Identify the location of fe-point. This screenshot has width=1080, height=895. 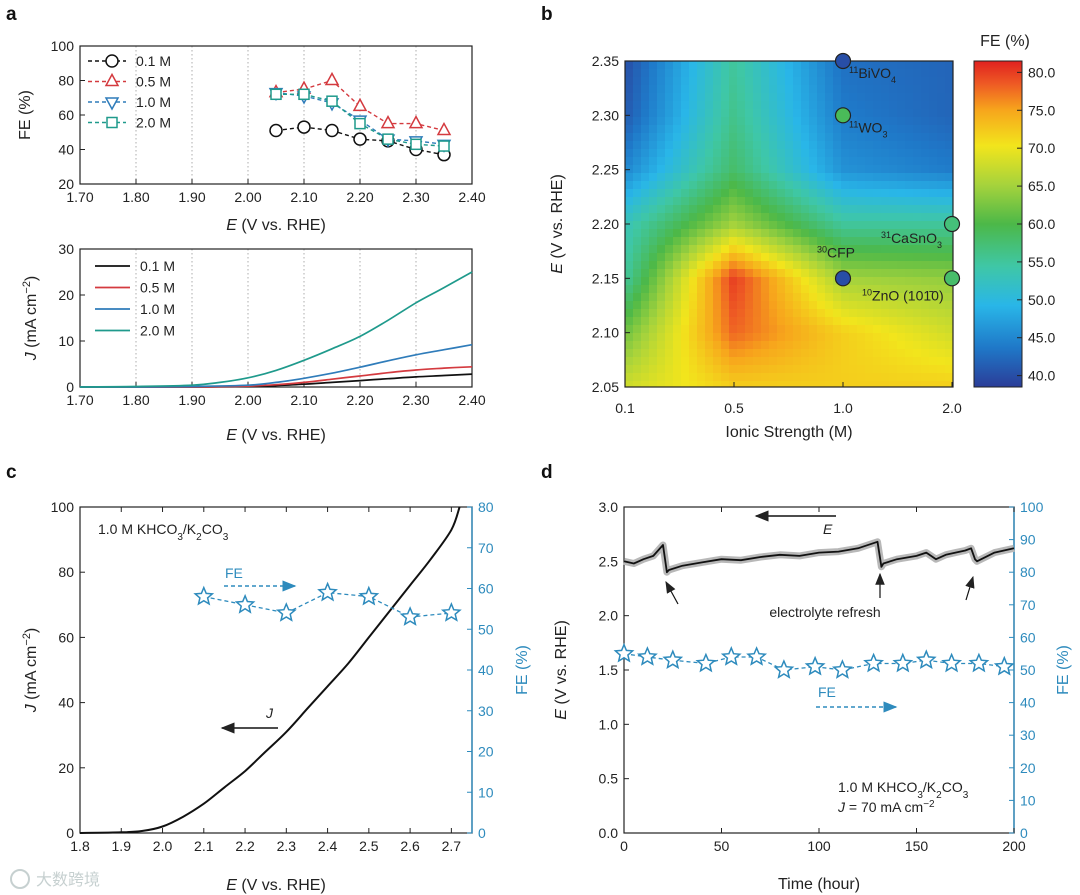
(952, 662).